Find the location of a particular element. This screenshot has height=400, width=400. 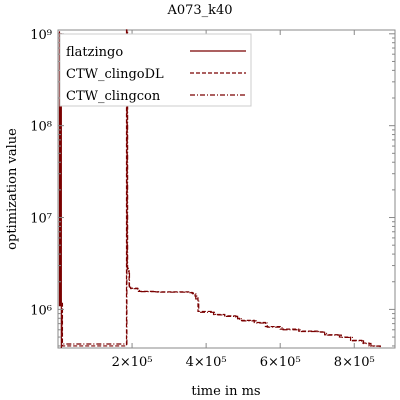

y-axis-label: optimization value is located at coordinates (12, 189).